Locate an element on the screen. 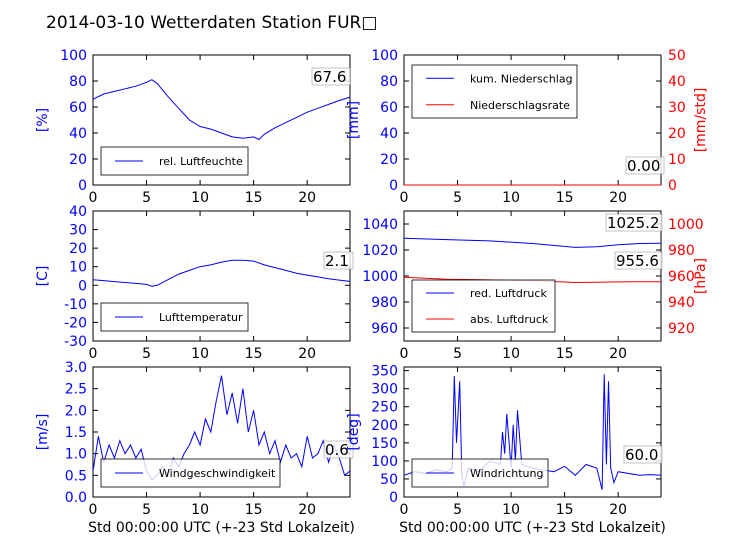  y-tick-label: -10 is located at coordinates (75, 305).